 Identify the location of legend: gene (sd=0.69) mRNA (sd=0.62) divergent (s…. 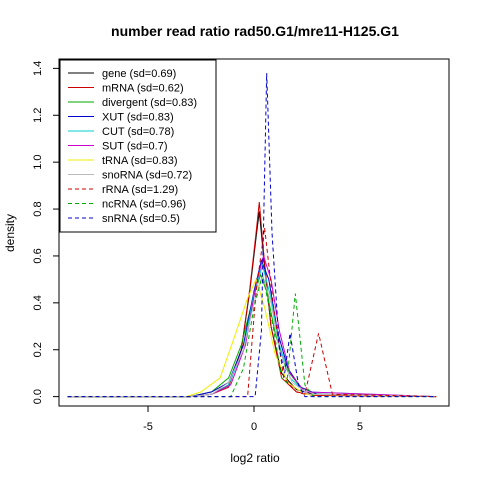
(138, 146).